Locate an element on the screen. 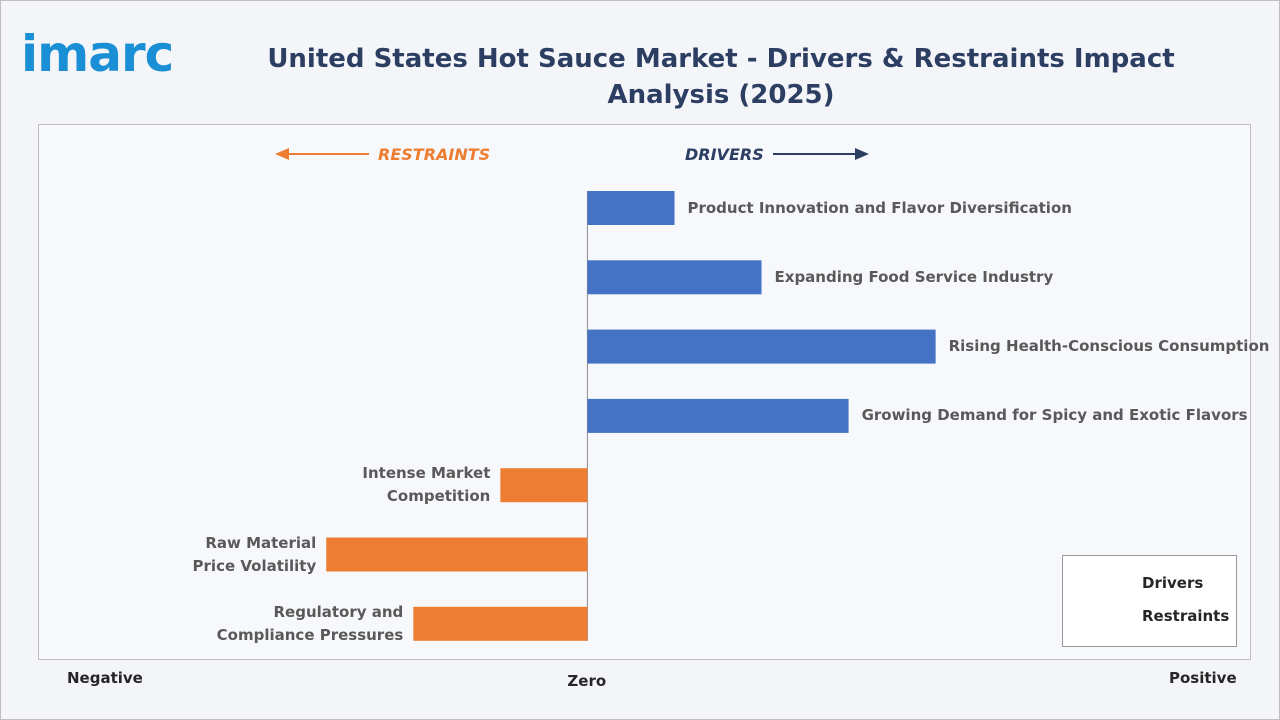  legend-label: Restraints is located at coordinates (1186, 615).